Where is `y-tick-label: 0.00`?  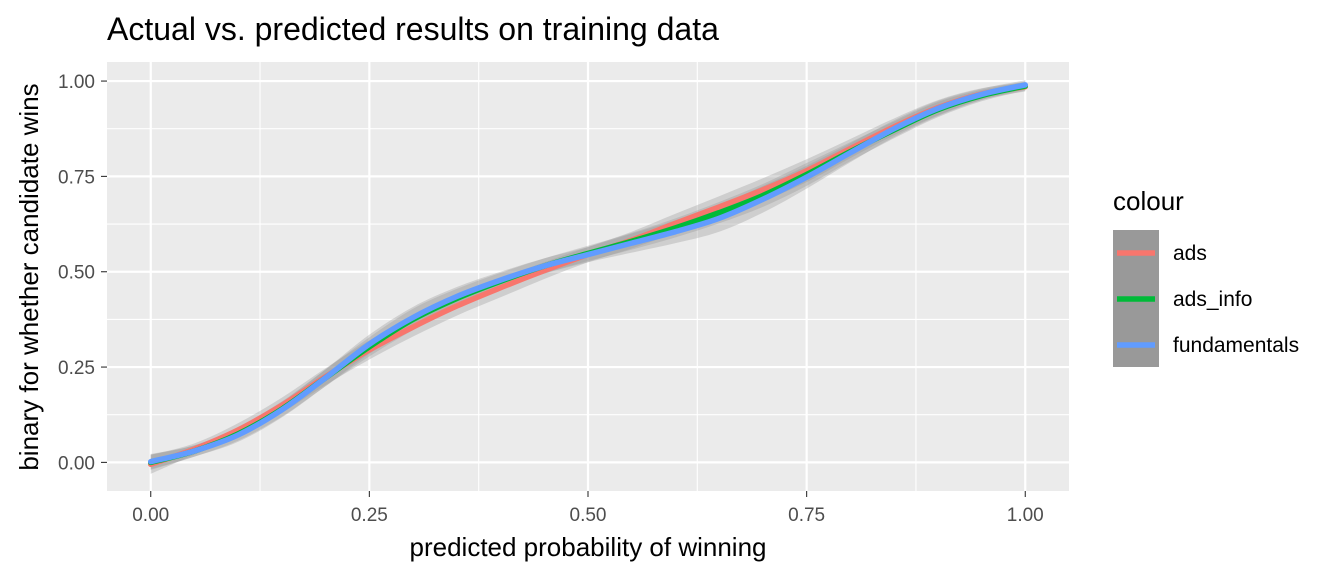 y-tick-label: 0.00 is located at coordinates (76, 463).